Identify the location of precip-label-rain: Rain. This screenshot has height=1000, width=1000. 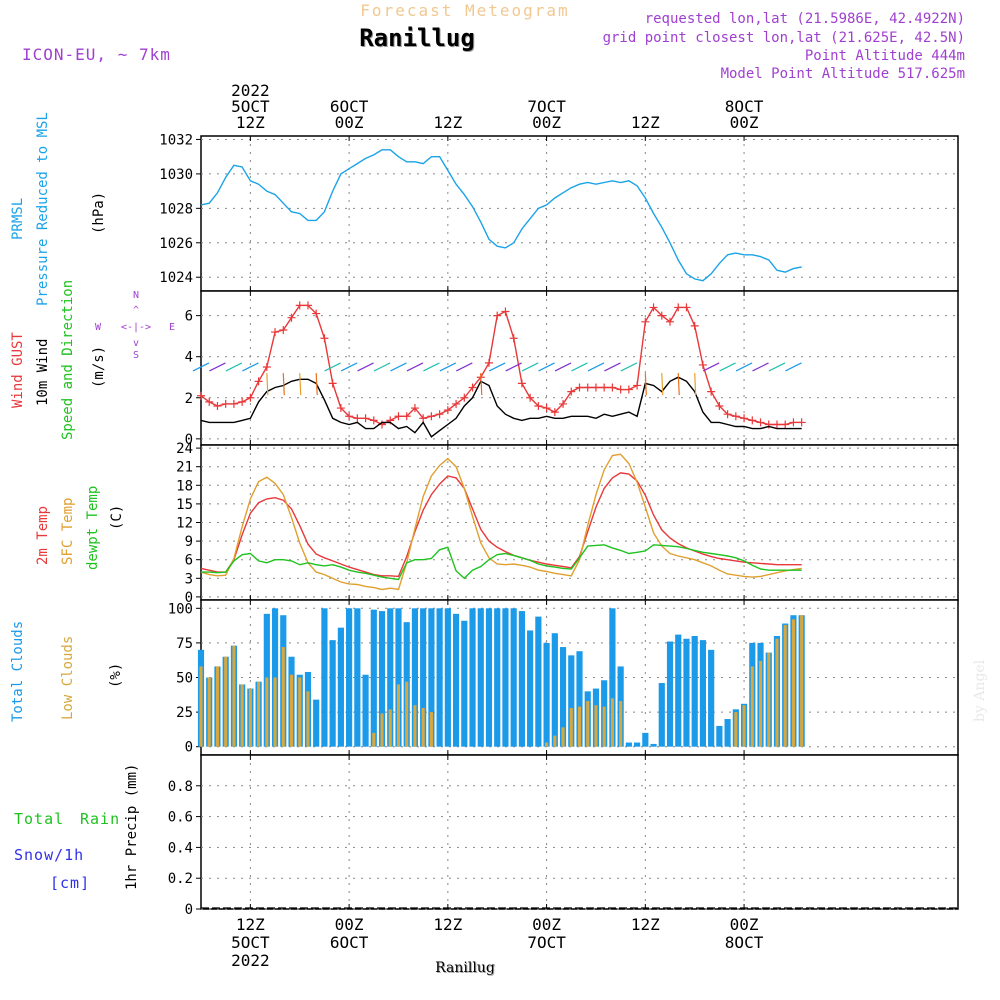
(100, 819).